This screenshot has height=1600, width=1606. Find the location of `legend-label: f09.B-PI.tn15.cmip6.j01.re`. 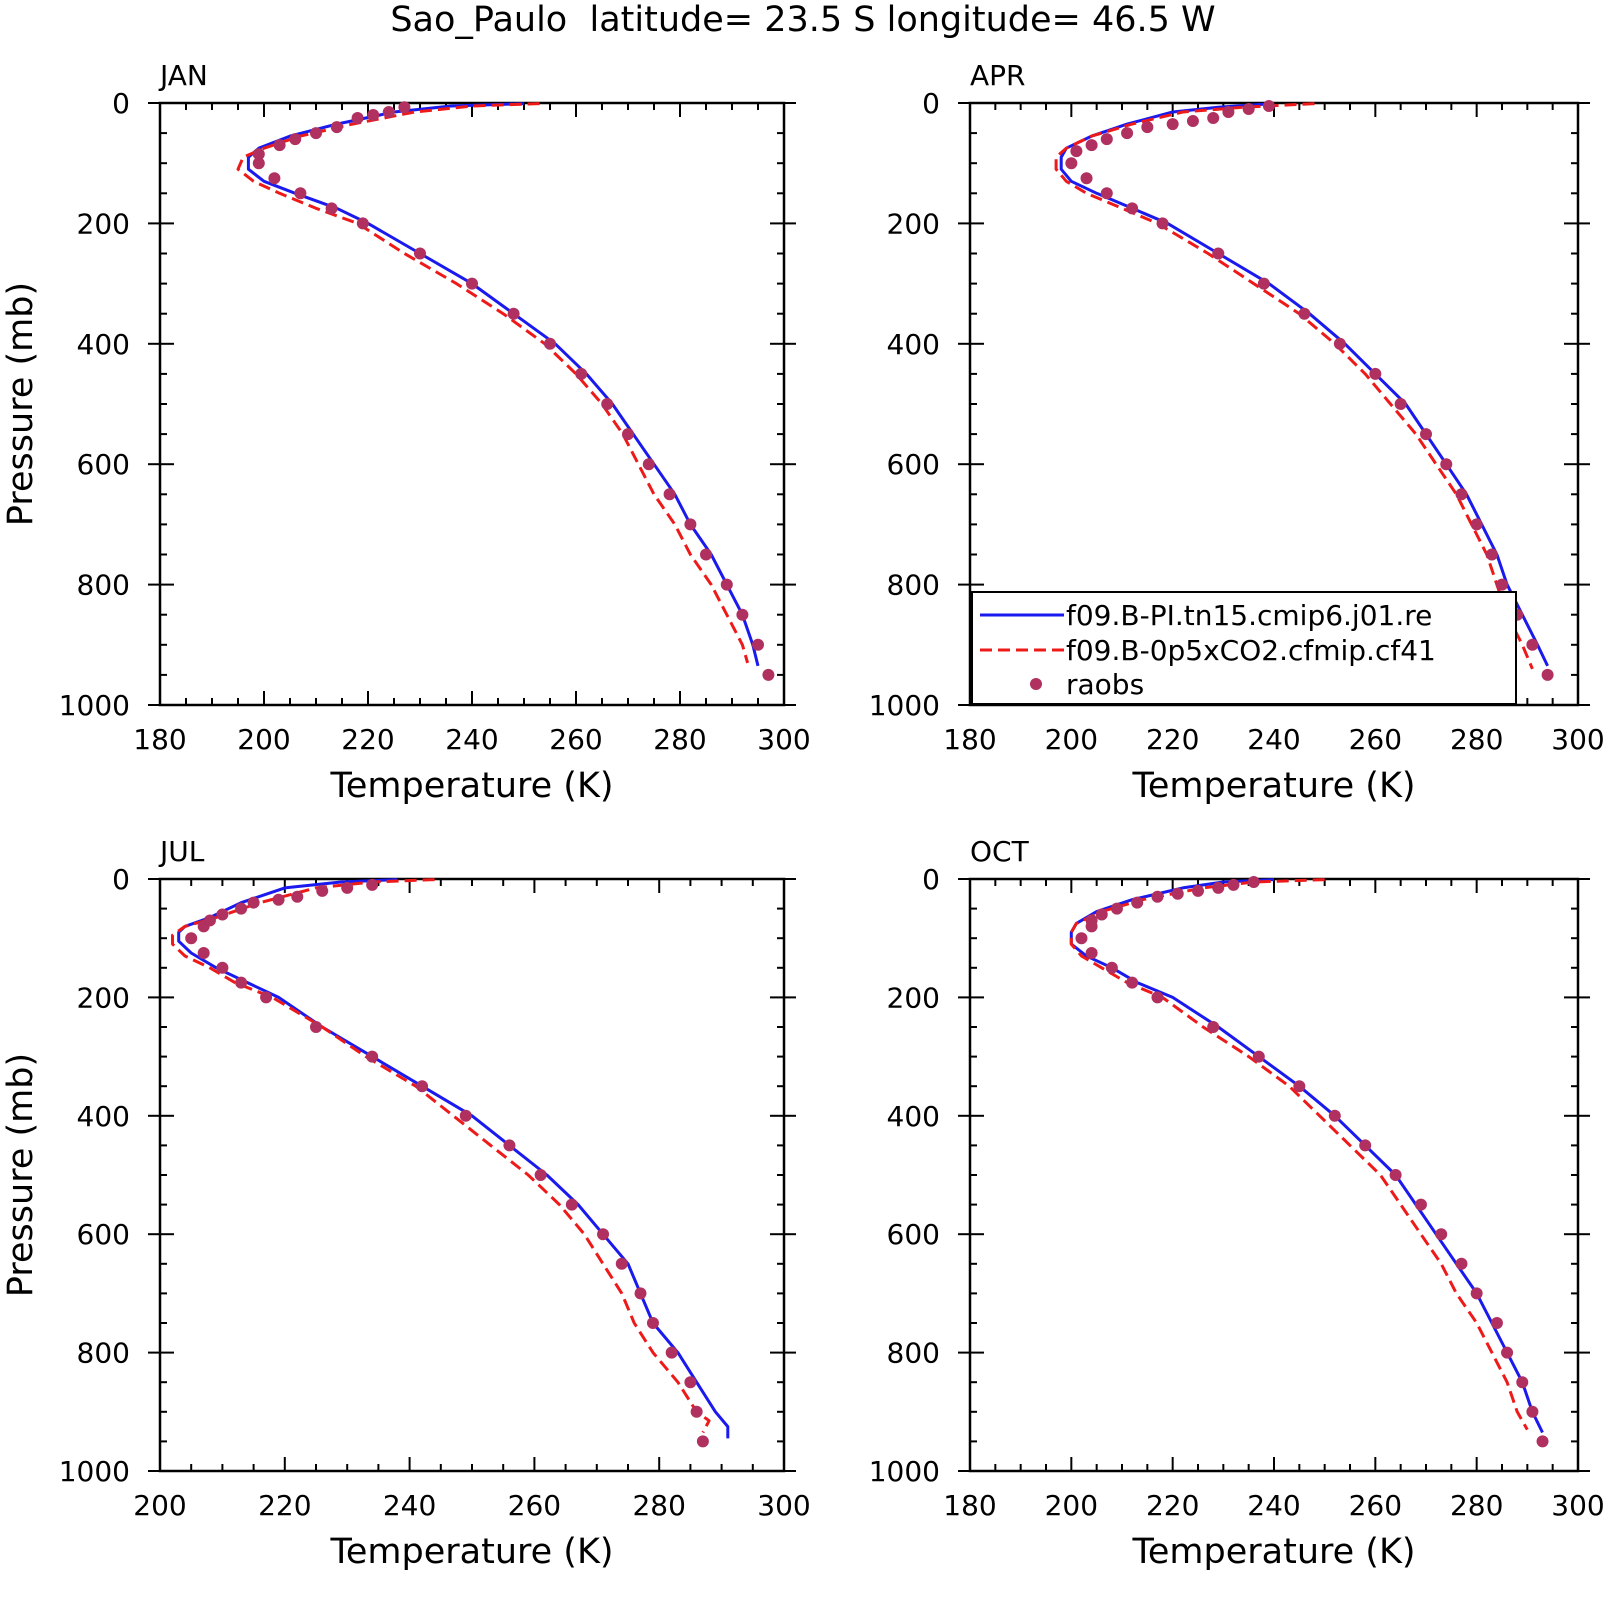

legend-label: f09.B-PI.tn15.cmip6.j01.re is located at coordinates (1249, 615).